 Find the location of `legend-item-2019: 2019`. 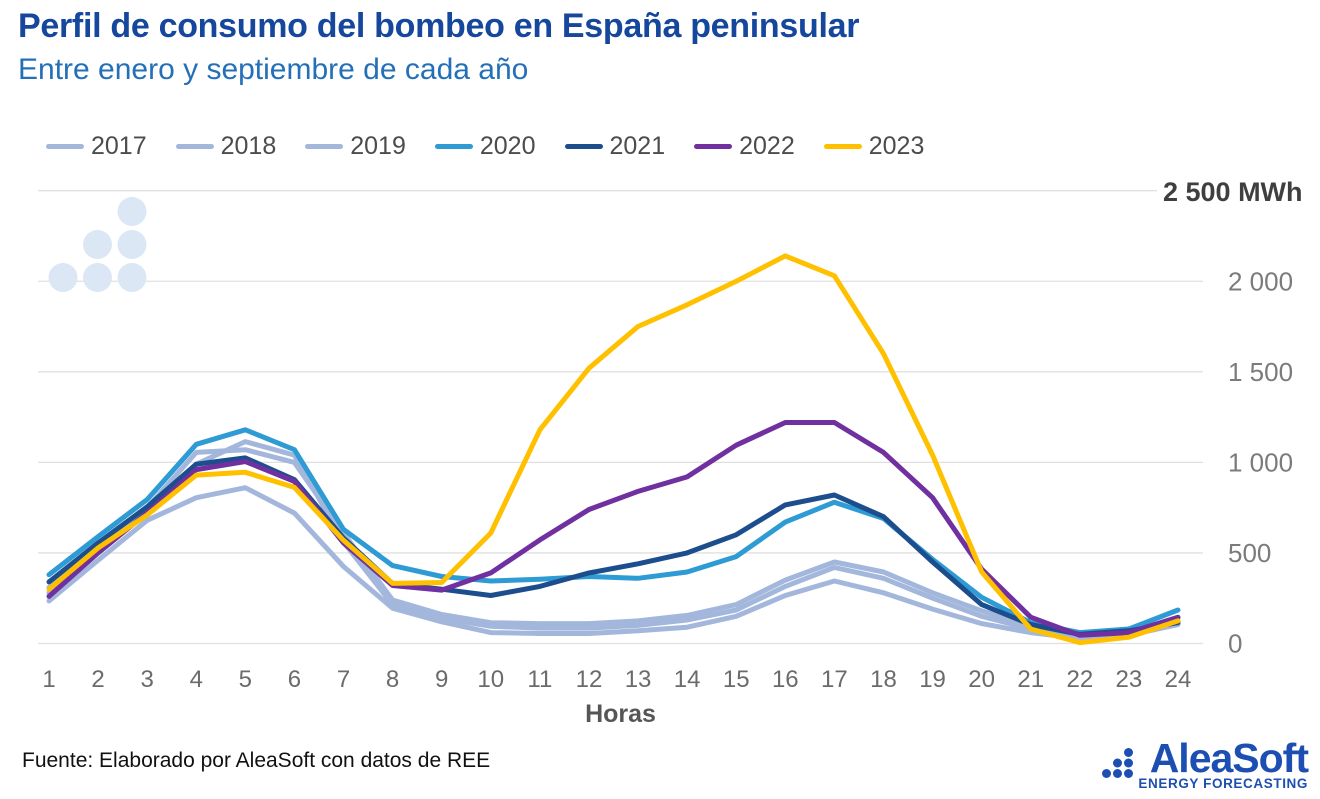

legend-item-2019: 2019 is located at coordinates (355, 146).